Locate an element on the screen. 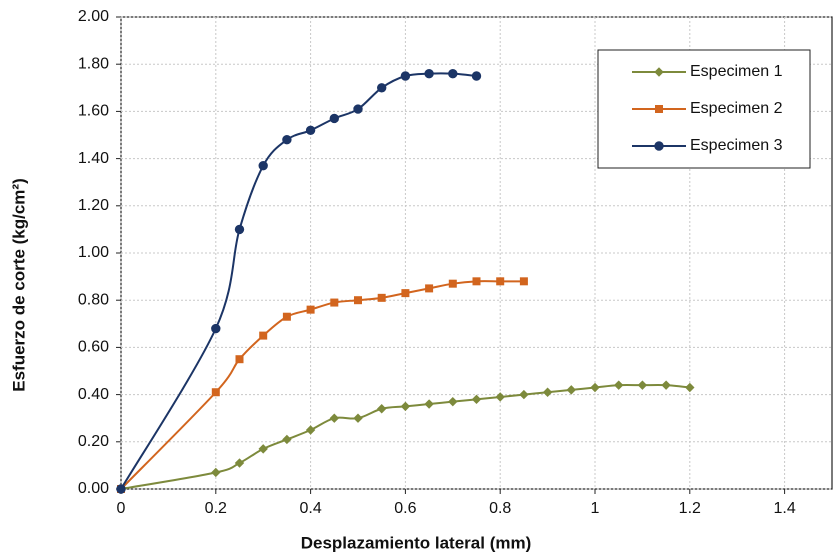  x-tick-label: 0.6 is located at coordinates (405, 508).